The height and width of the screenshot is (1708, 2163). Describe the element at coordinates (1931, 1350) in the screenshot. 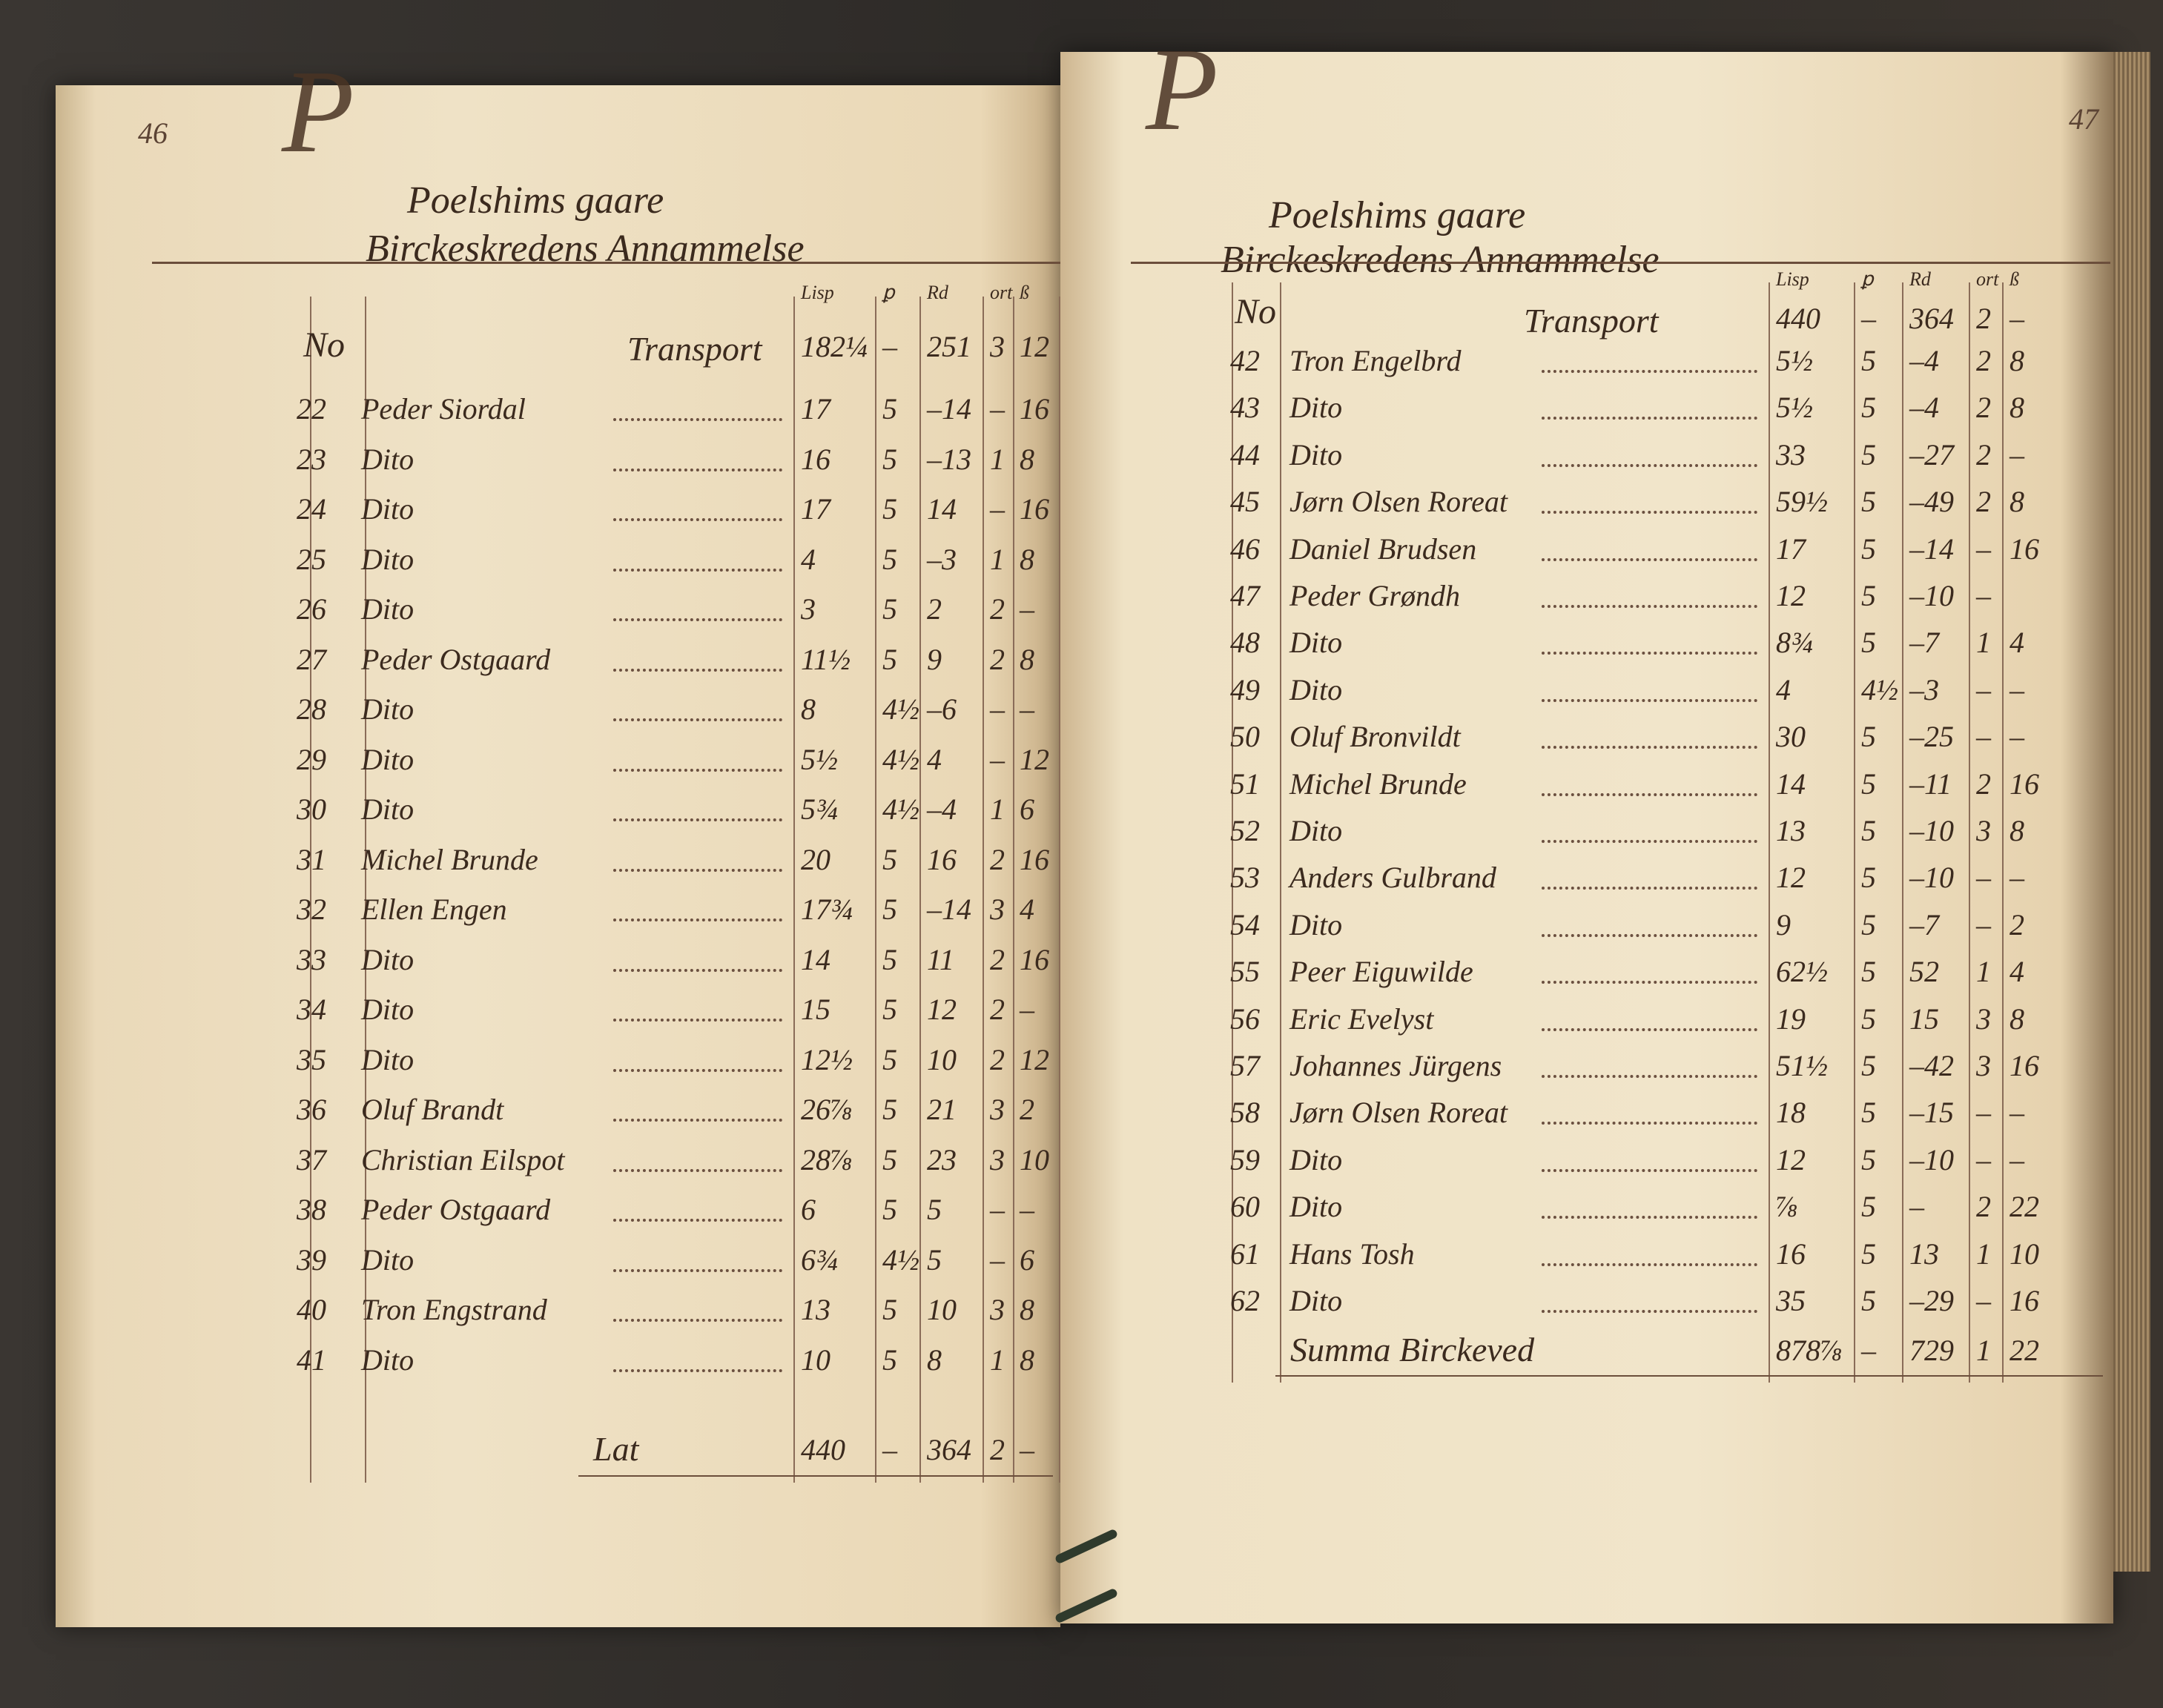

I see `total-value: 729` at that location.